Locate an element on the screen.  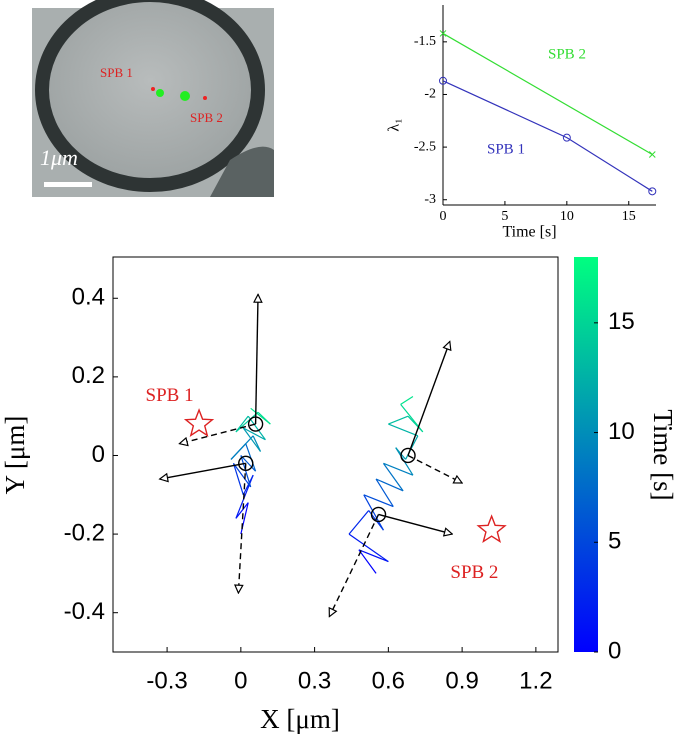
y-axis-label: Y [μm] is located at coordinates (15, 455).